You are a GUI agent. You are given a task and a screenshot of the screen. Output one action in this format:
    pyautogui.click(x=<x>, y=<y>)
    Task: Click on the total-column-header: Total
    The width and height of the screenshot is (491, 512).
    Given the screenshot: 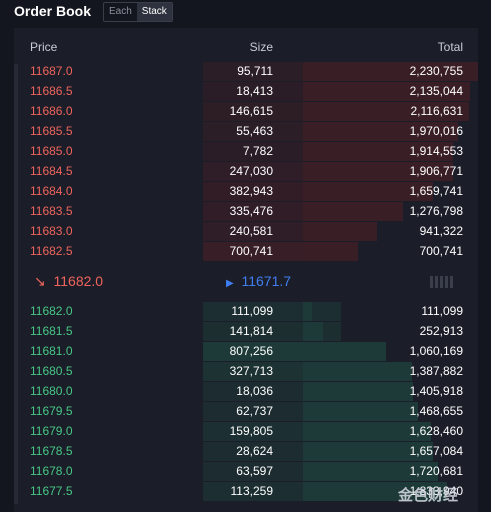 What is the action you would take?
    pyautogui.click(x=450, y=47)
    